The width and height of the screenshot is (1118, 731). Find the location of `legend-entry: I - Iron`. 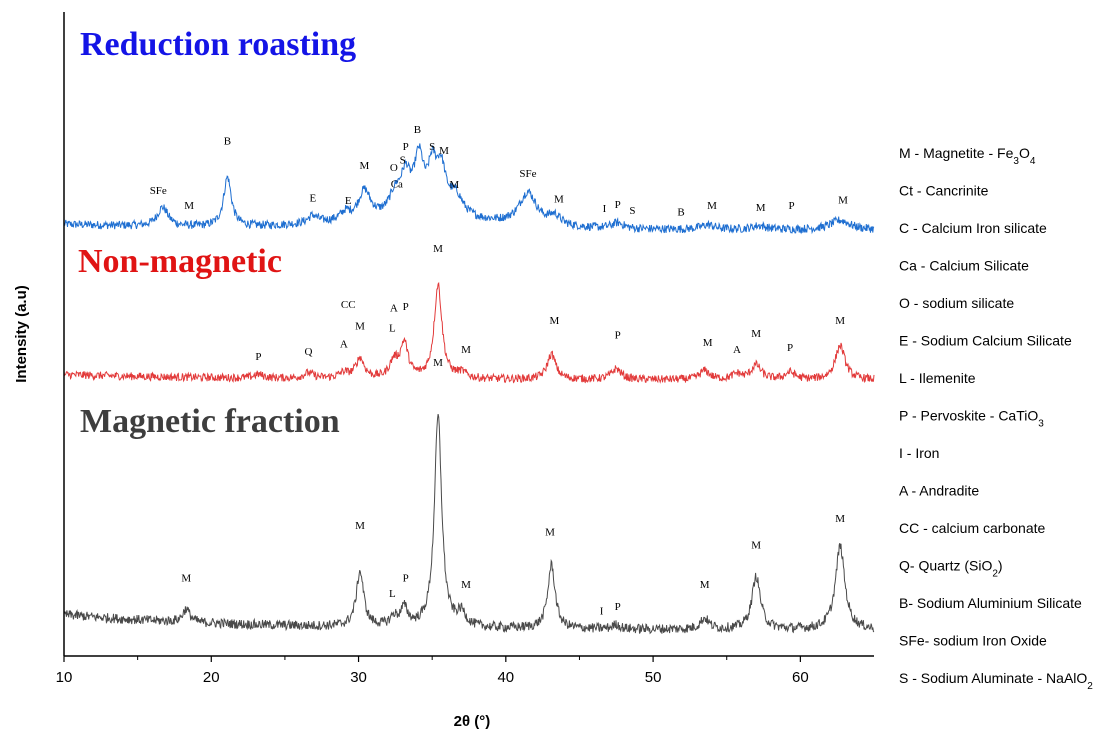

legend-entry: I - Iron is located at coordinates (919, 453).